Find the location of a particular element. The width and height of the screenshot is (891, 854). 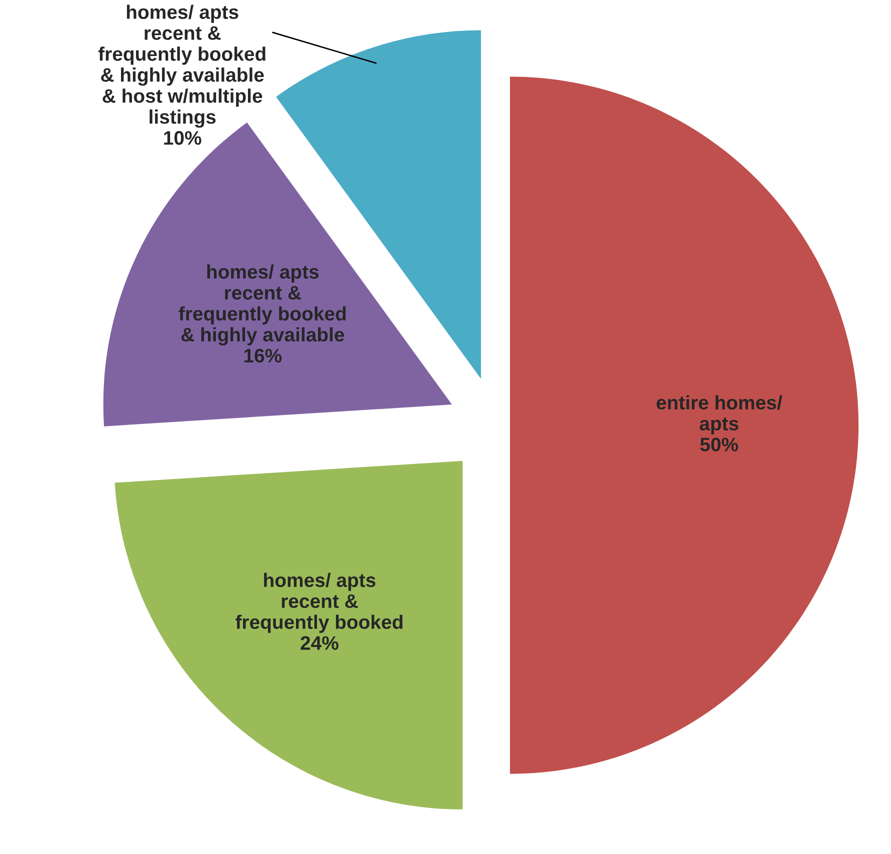

slice-label: homes/ apts recent & frequently booked & highly available & host w/multiple listings is located at coordinates (182, 66).